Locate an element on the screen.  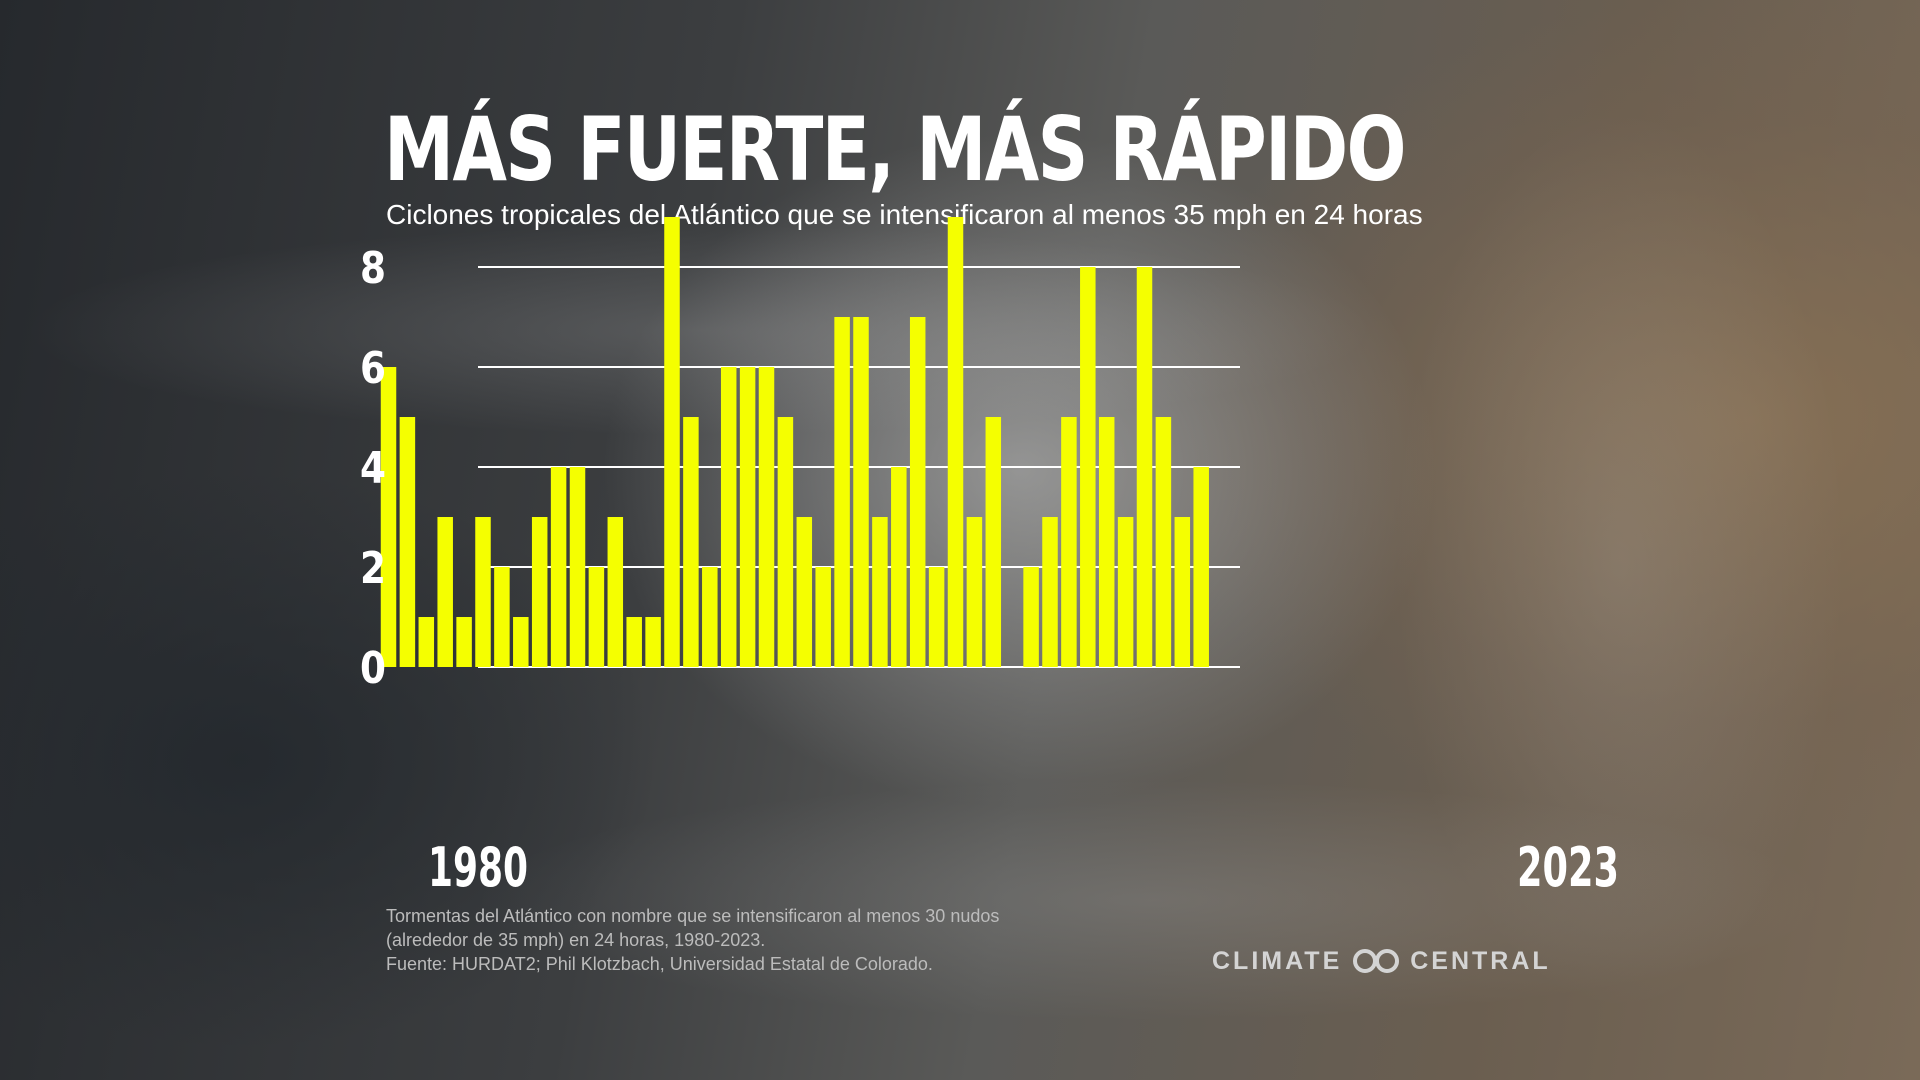
bar-2004 is located at coordinates (842, 492).